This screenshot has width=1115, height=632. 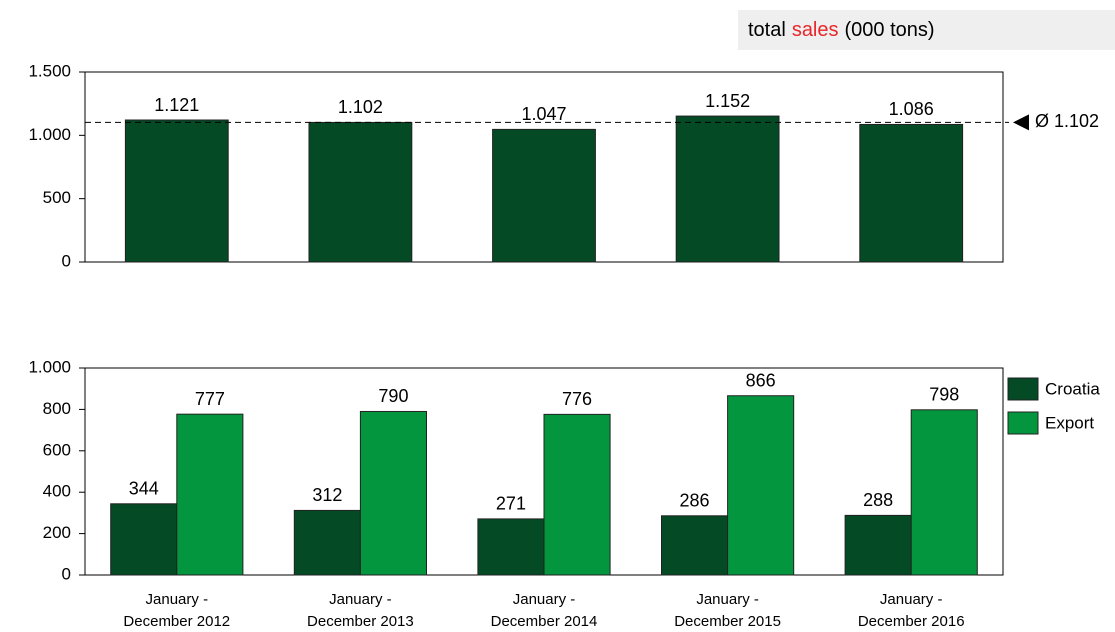 I want to click on data-label: 312, so click(x=327, y=495).